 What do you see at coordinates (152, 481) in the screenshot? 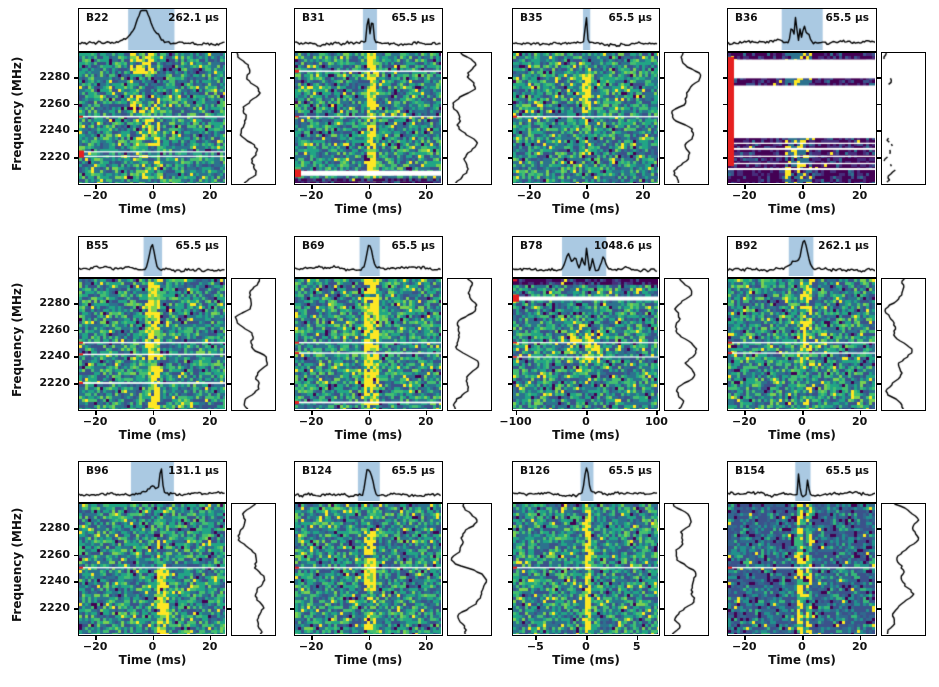
I see `pulse-profile-canvas-B96` at bounding box center [152, 481].